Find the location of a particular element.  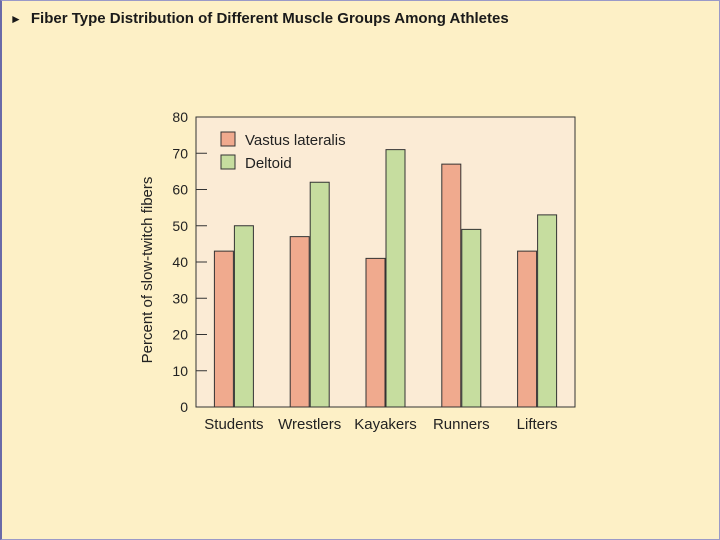

x-category-label: Students is located at coordinates (233, 424).